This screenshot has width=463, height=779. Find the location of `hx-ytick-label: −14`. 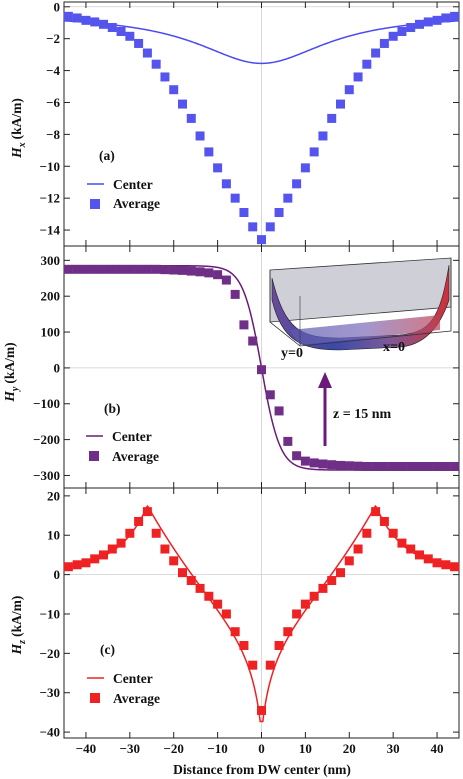

hx-ytick-label: −14 is located at coordinates (50, 230).